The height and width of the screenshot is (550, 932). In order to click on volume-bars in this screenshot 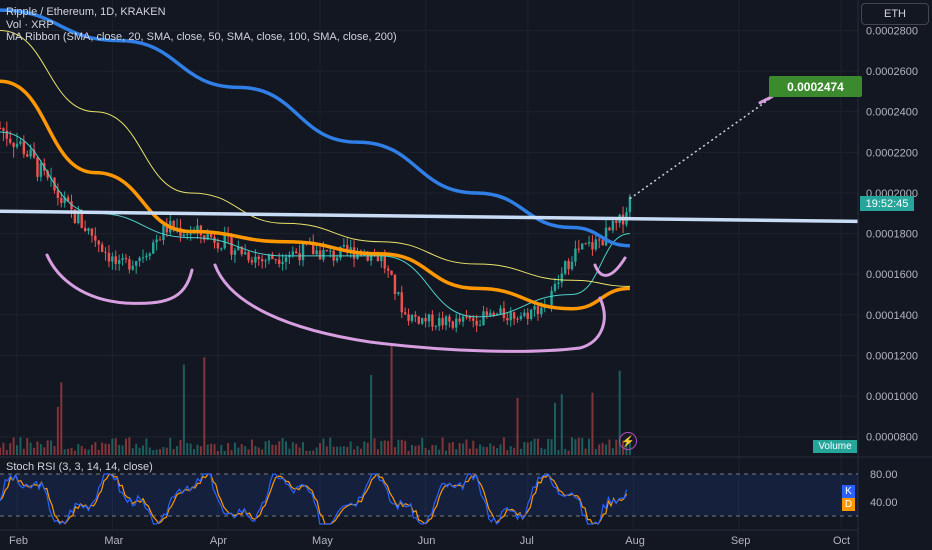, I will do `click(315, 399)`.